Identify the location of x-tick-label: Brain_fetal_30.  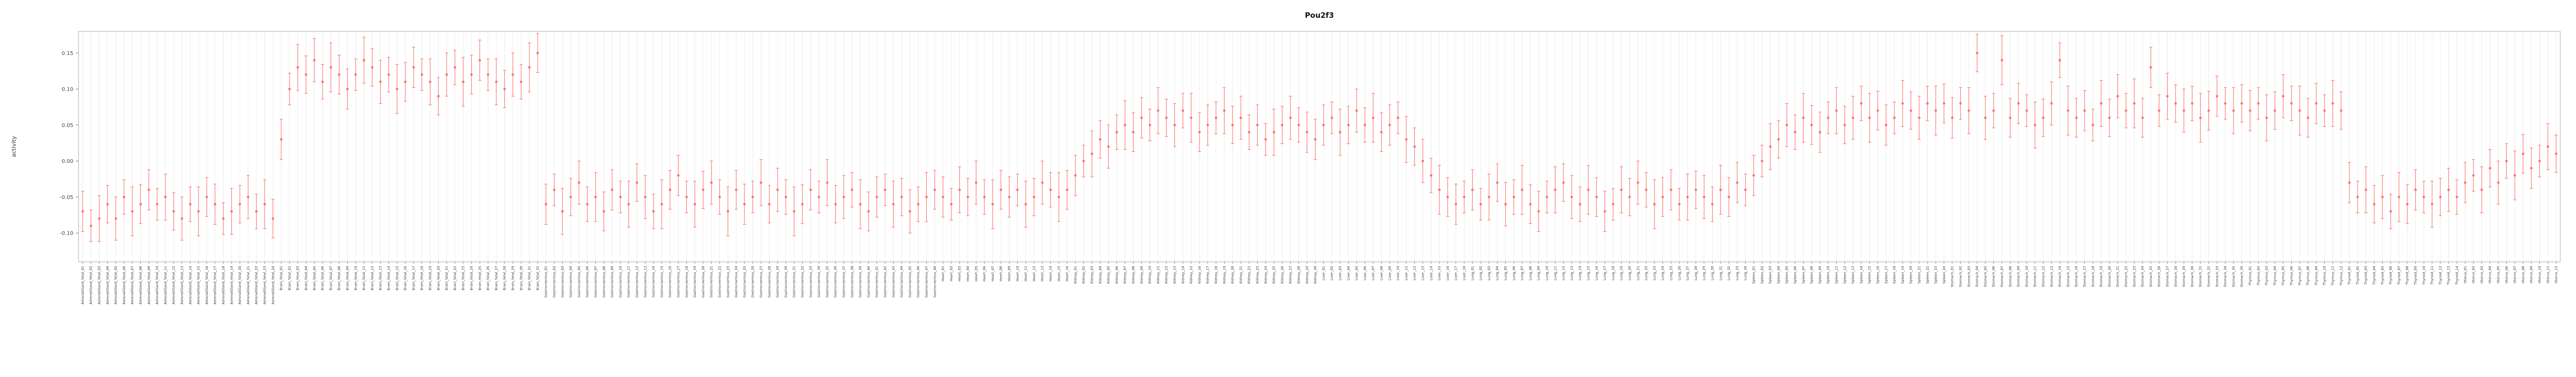
(521, 278).